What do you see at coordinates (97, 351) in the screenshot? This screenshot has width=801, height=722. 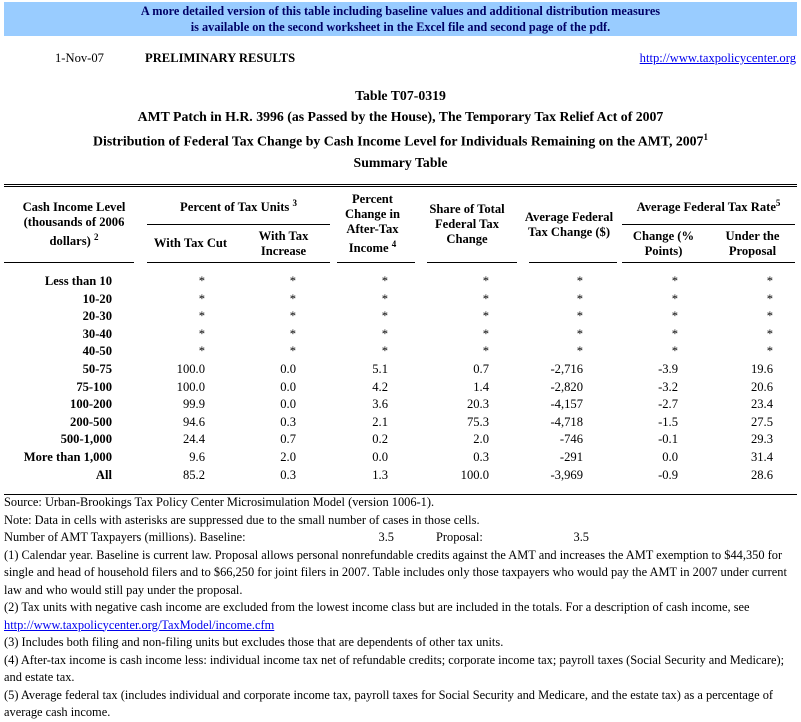 I see `row-label: 40-50` at bounding box center [97, 351].